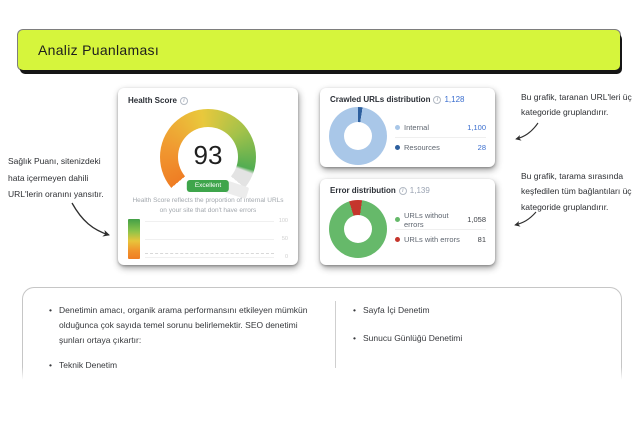 Image resolution: width=640 pixels, height=427 pixels. I want to click on error-title-row: Error distribution i 1,139, so click(380, 190).